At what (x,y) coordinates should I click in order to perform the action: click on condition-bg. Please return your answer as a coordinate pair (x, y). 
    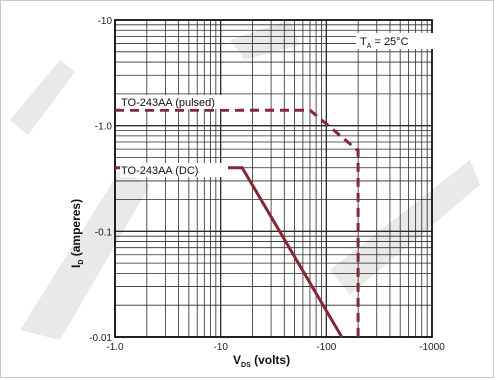
    Looking at the image, I should click on (396, 41).